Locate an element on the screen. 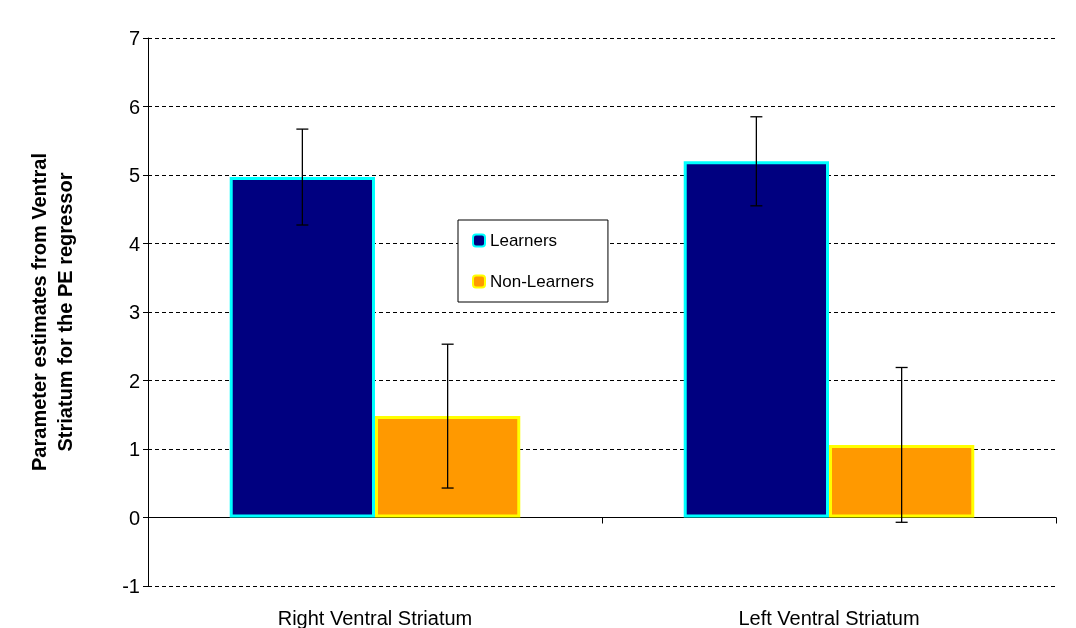 This screenshot has width=1076, height=628. x-tick-label: Left Ventral Striatum is located at coordinates (829, 617).